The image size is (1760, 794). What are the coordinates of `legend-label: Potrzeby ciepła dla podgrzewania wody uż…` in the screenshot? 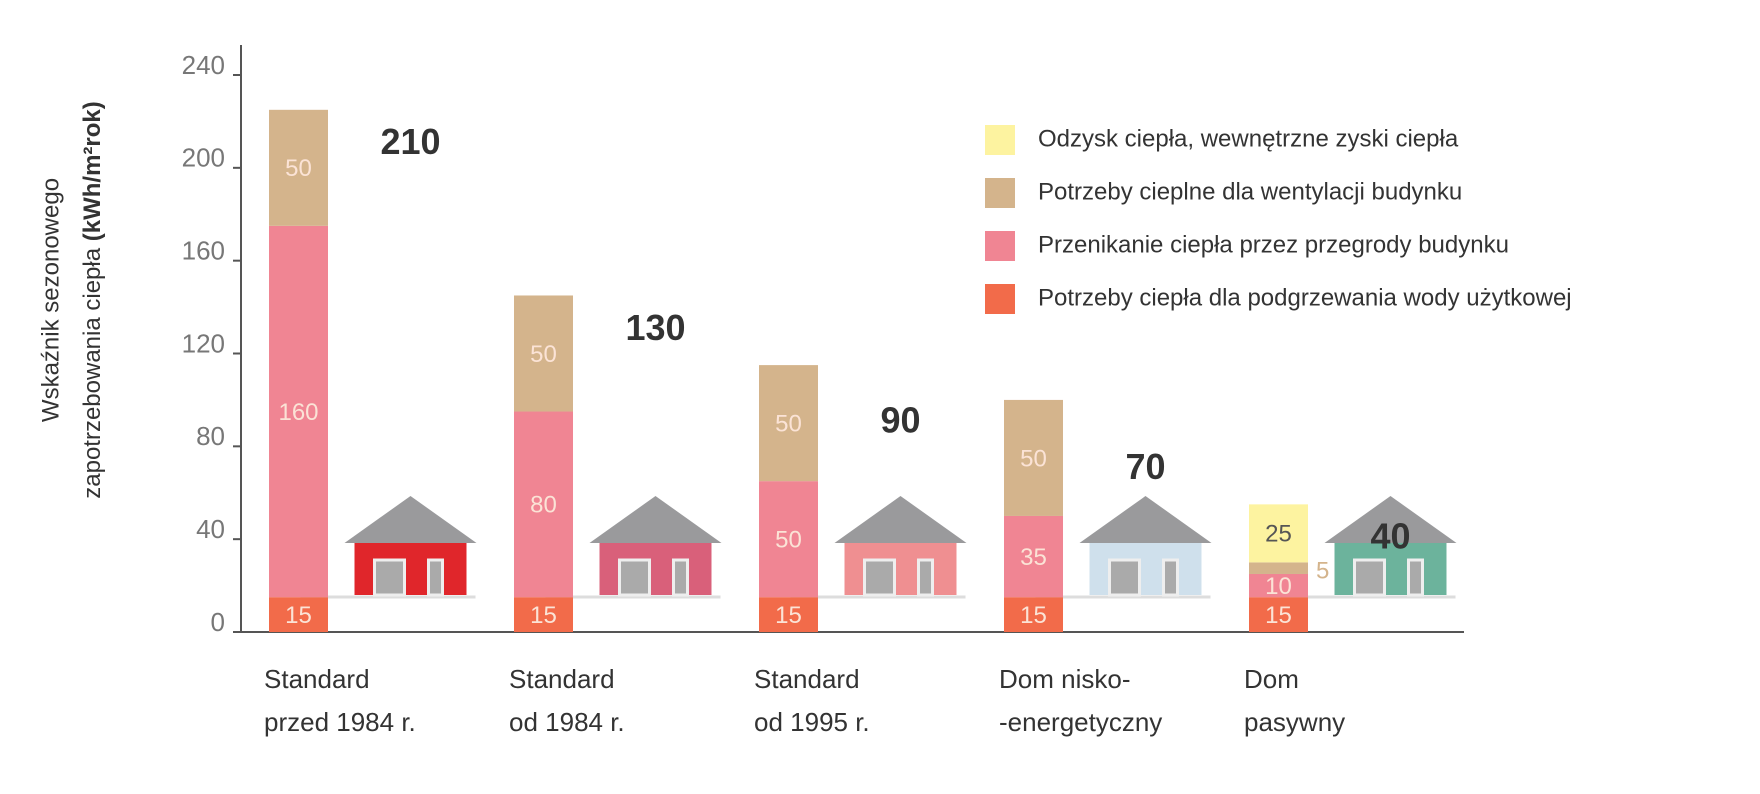 It's located at (1305, 297).